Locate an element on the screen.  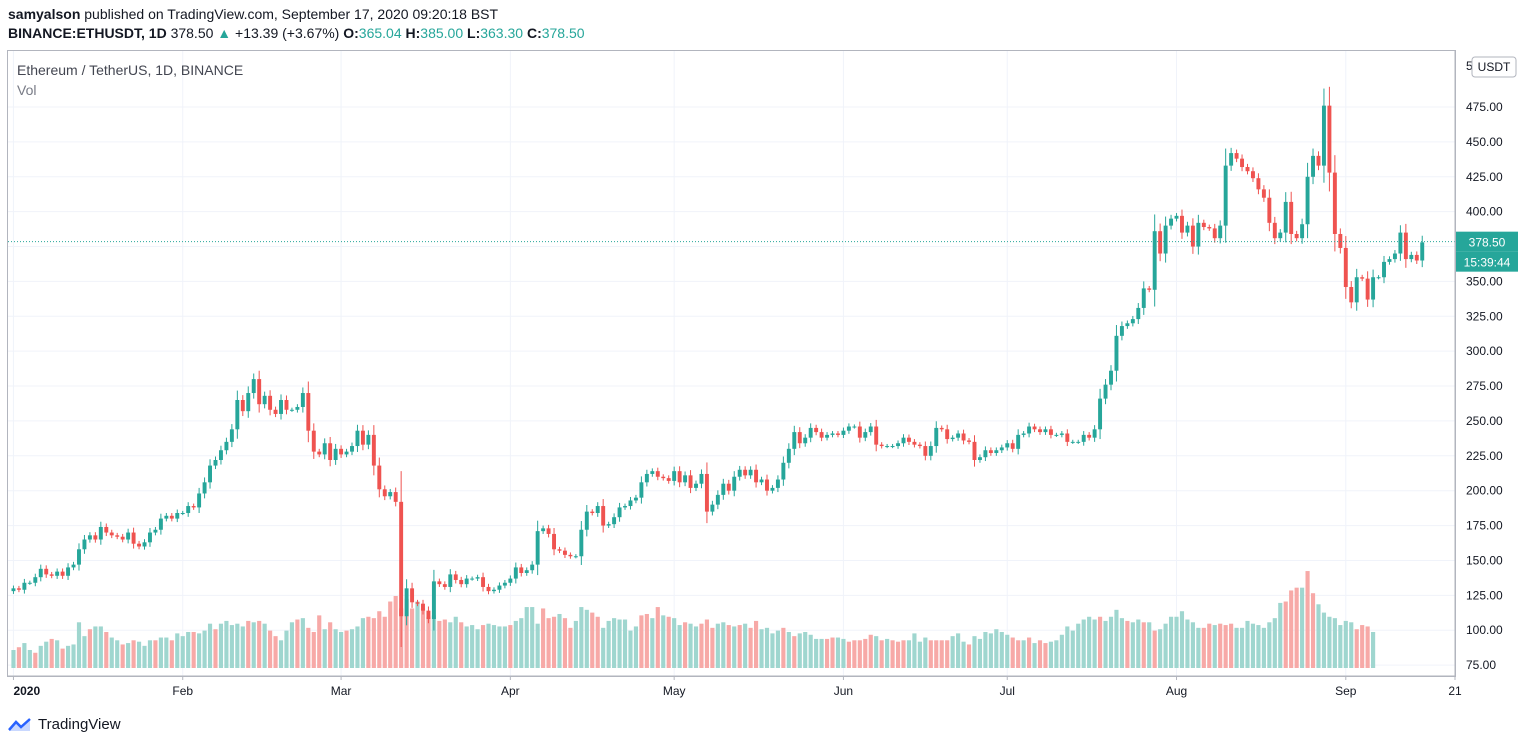
tradingview-icon is located at coordinates (19, 724).